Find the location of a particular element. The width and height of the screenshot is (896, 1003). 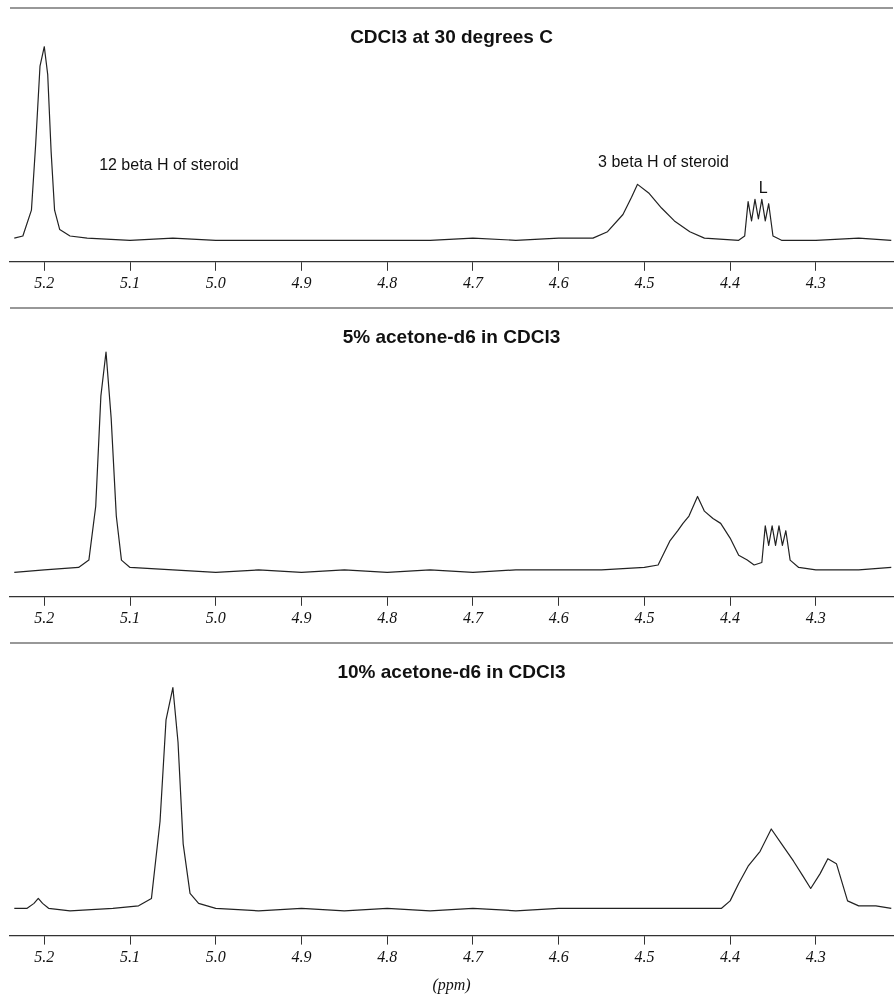

chart-title: CDCl3 at 30 degrees C is located at coordinates (452, 37).